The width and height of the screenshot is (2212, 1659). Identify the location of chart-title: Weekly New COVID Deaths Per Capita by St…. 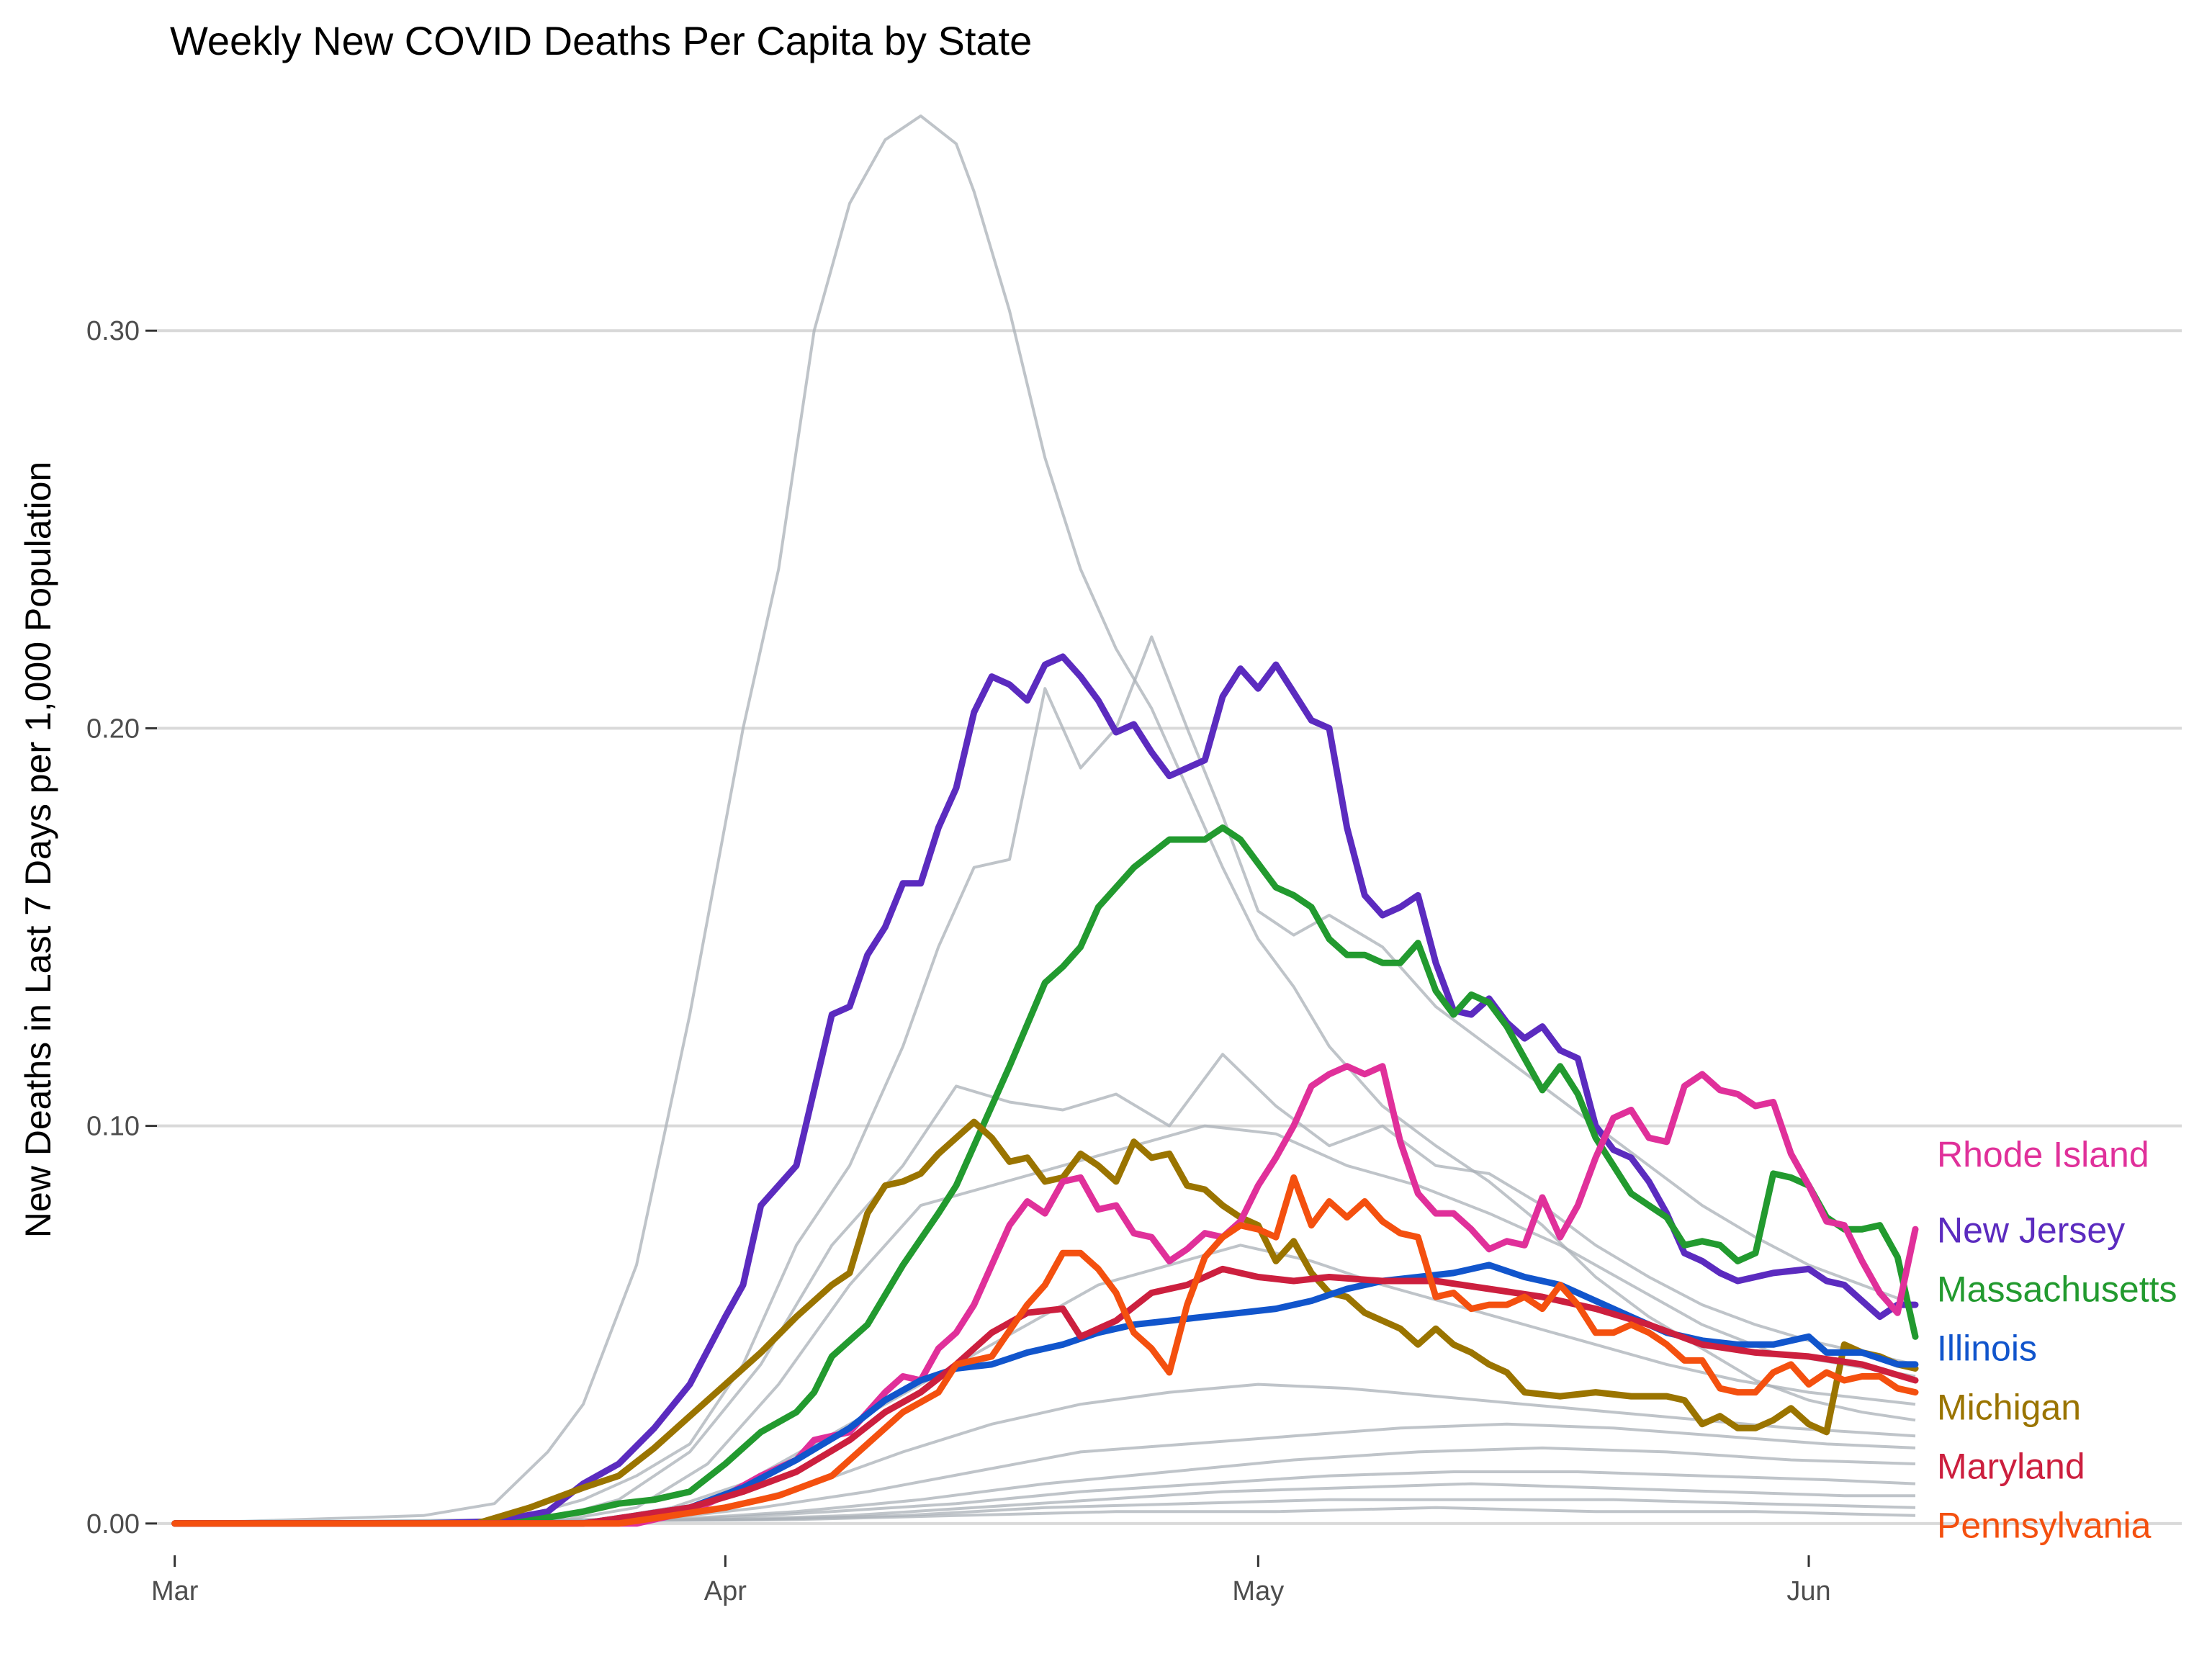
(601, 40).